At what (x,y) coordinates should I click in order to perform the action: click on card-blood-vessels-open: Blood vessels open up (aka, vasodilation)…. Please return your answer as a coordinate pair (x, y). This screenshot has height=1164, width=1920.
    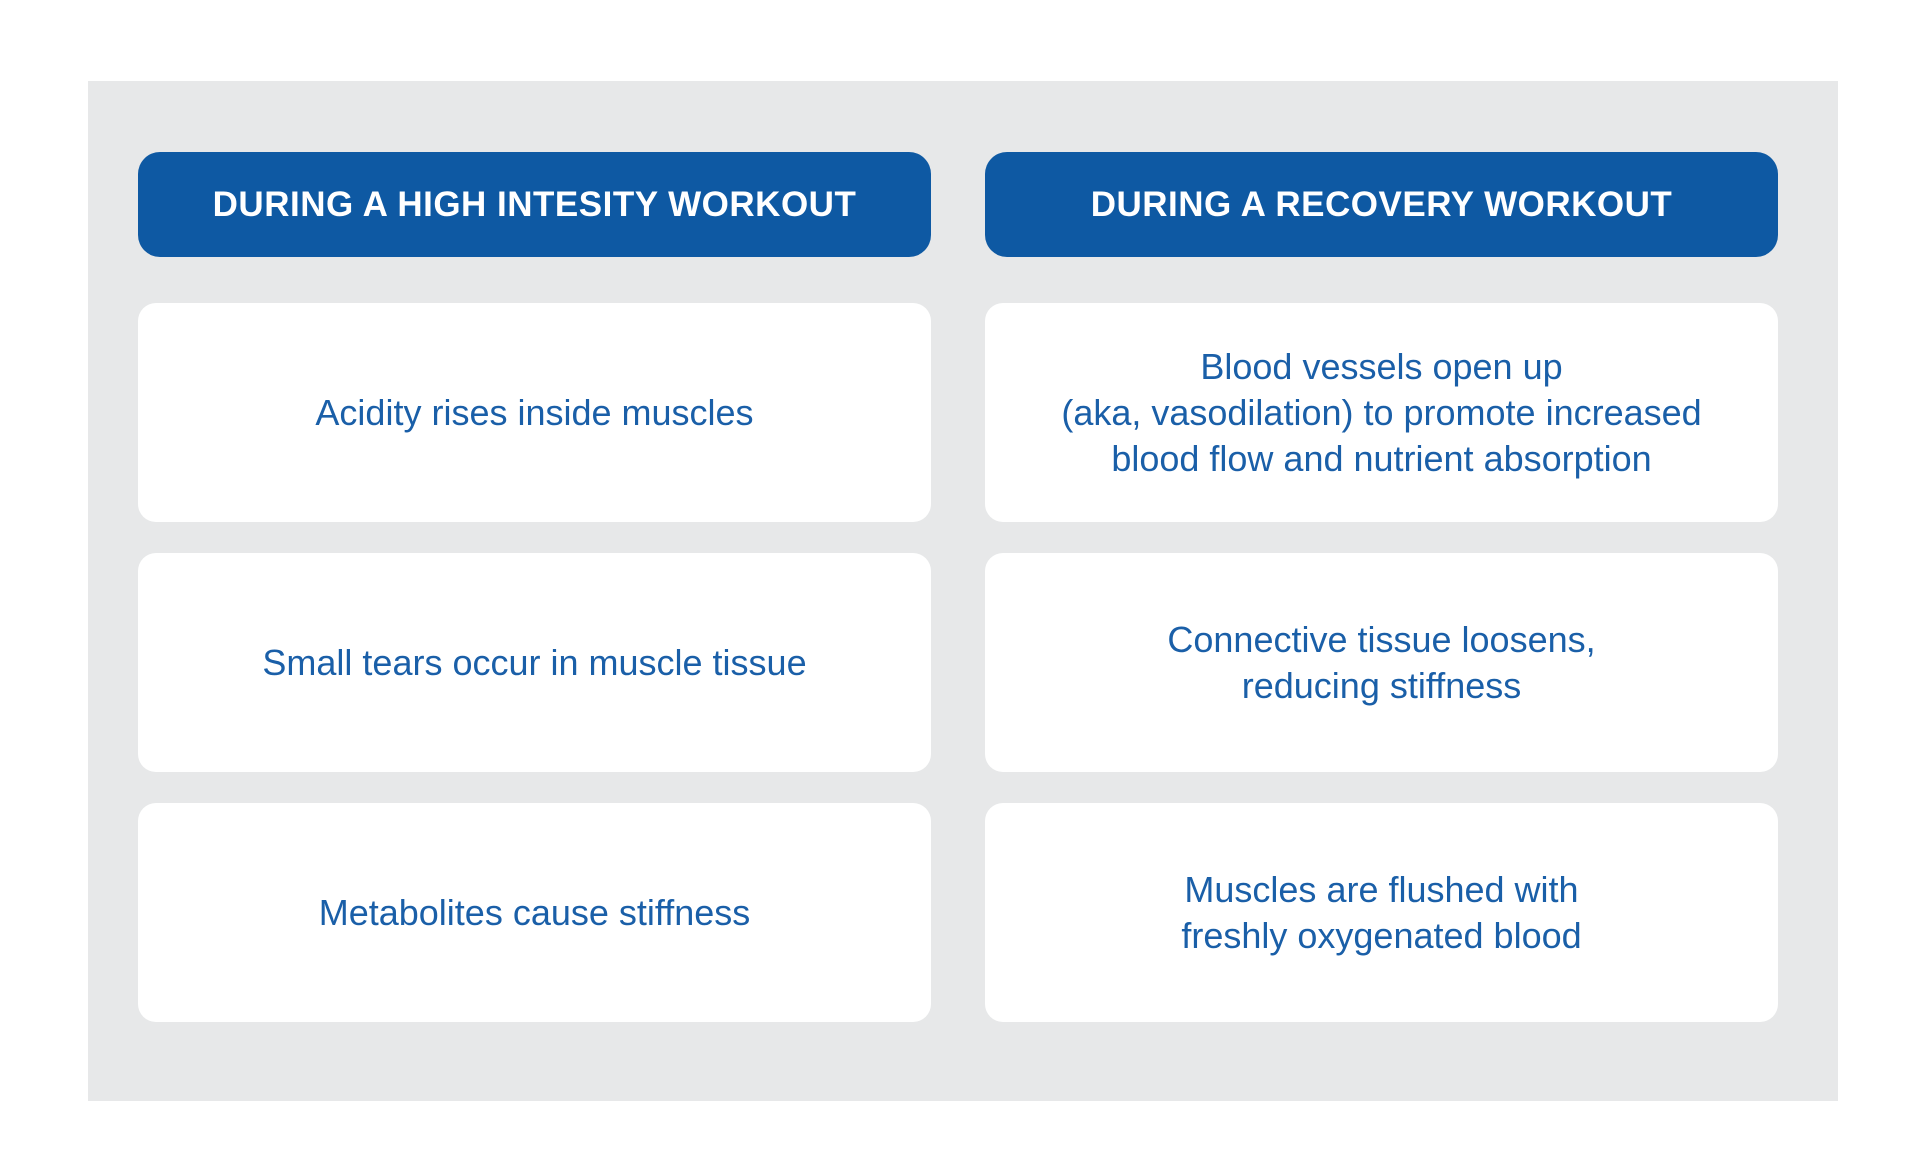
    Looking at the image, I should click on (1381, 412).